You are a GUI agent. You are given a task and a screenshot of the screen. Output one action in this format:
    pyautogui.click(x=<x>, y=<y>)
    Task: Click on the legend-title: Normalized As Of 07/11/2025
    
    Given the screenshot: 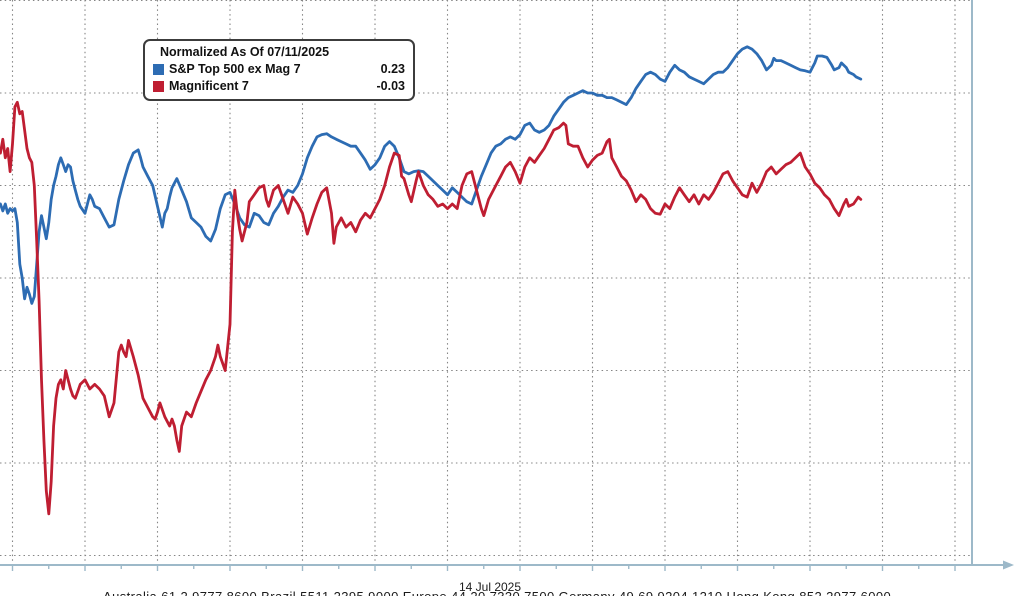 What is the action you would take?
    pyautogui.click(x=245, y=52)
    